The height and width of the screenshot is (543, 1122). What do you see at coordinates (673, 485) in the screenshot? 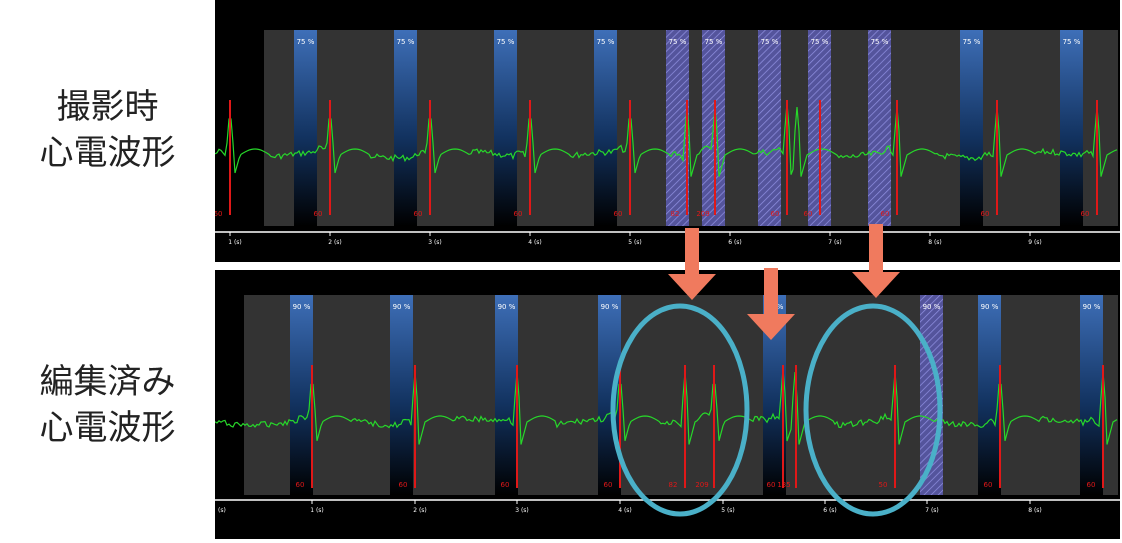
I see `heart-rate-label: 82` at bounding box center [673, 485].